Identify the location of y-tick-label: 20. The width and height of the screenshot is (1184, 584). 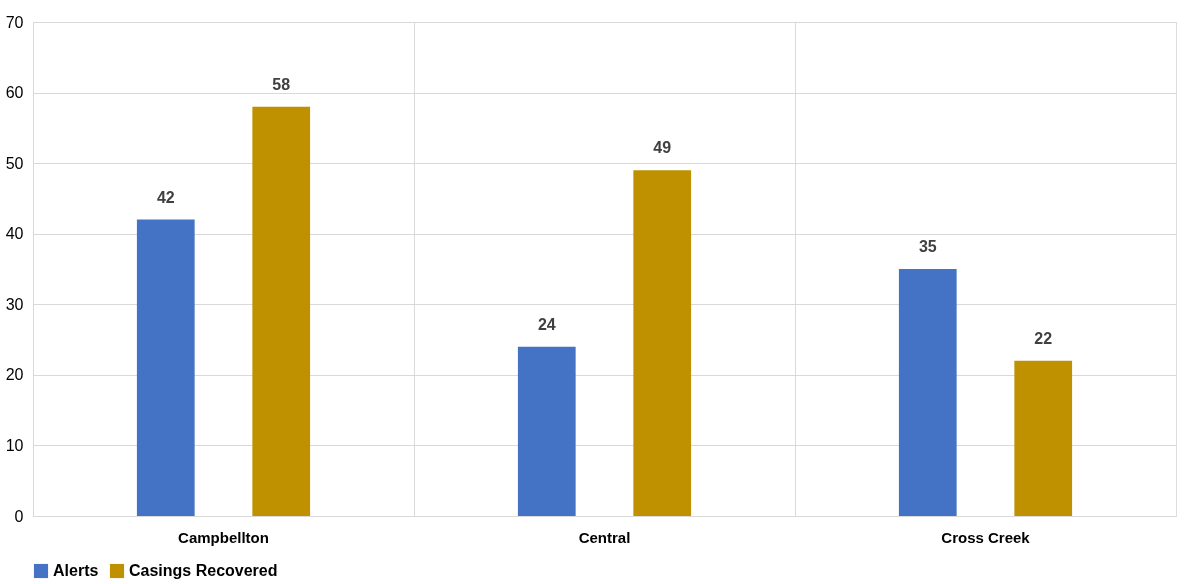
(14, 375).